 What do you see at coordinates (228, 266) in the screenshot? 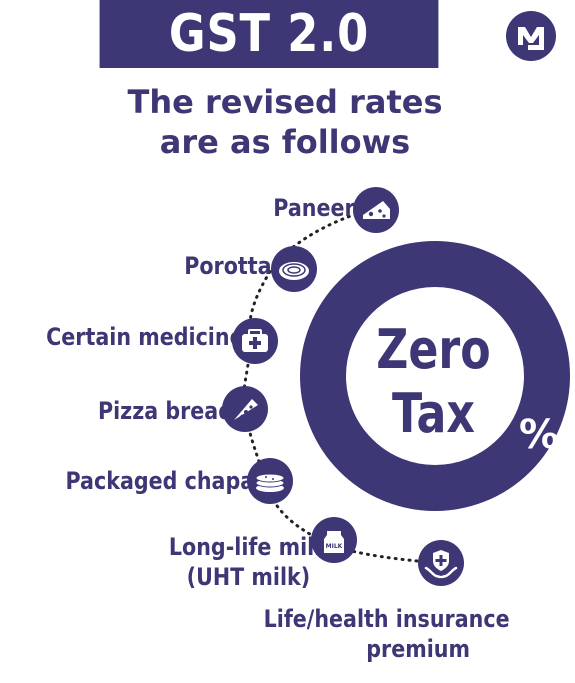
I see `item-label-porotta: Porotta` at bounding box center [228, 266].